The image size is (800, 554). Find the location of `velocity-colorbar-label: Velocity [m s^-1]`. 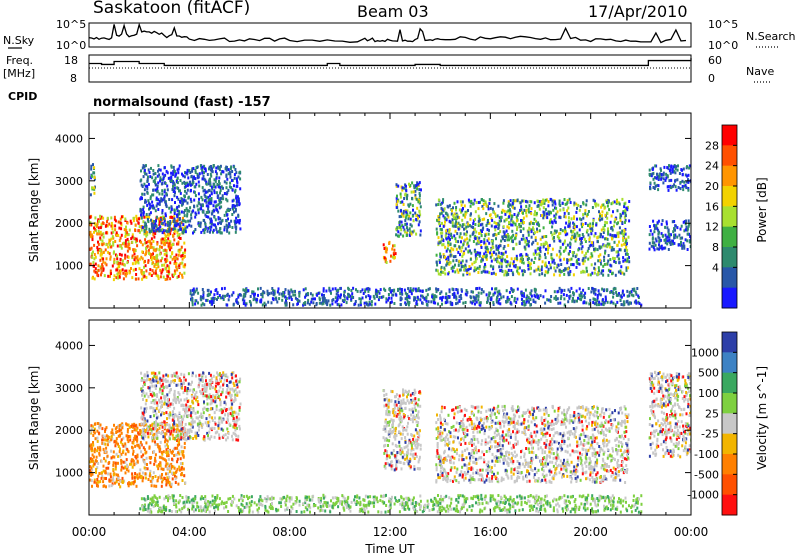

velocity-colorbar-label: Velocity [m s^-1] is located at coordinates (762, 418).